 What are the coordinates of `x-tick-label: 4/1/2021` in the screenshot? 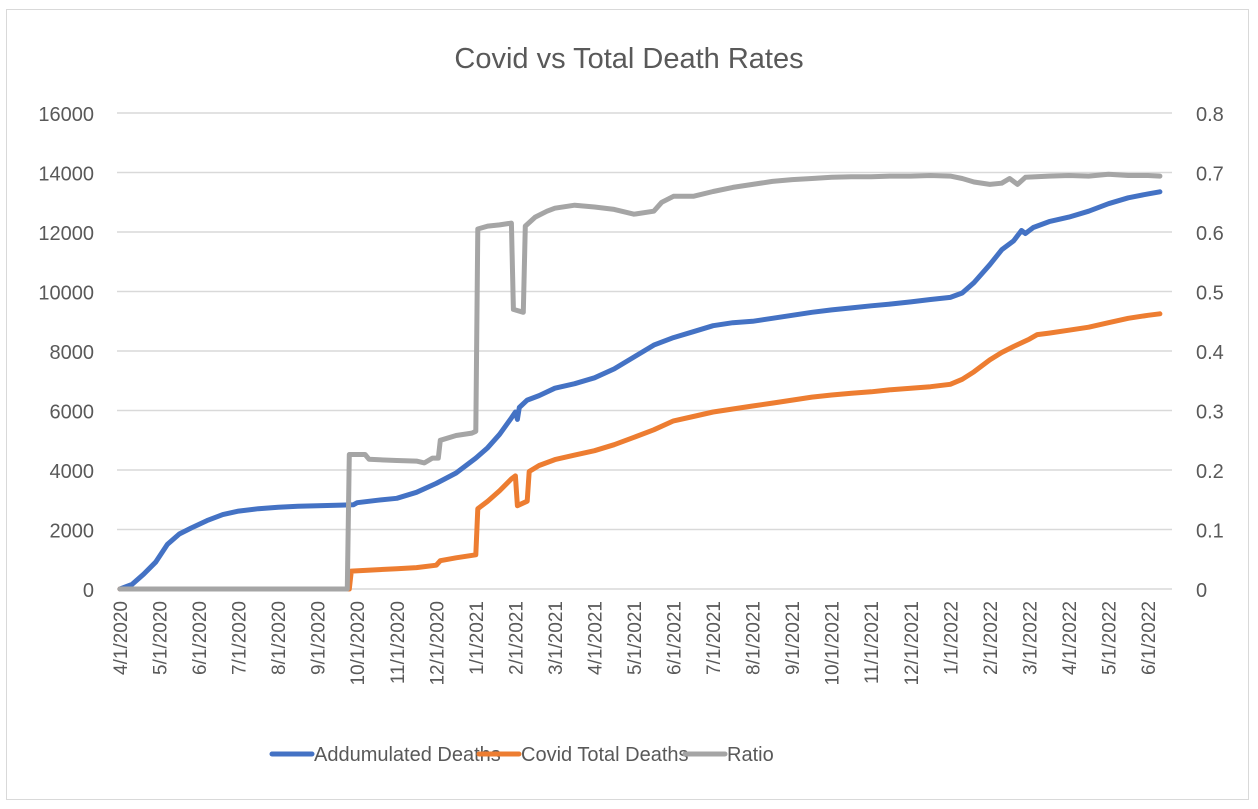 It's located at (595, 638).